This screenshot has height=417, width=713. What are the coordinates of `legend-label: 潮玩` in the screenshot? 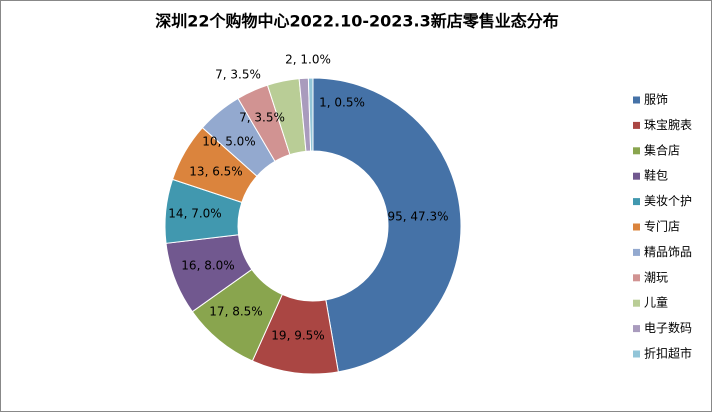 It's located at (656, 276).